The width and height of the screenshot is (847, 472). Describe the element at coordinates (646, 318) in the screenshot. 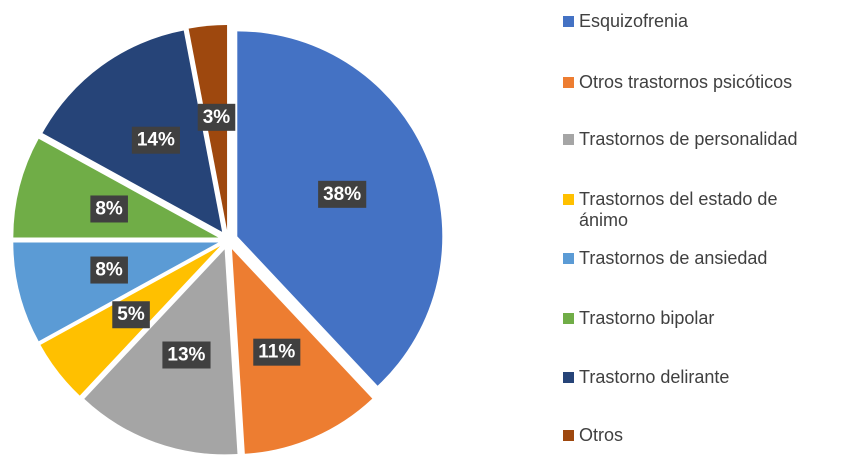

I see `legend-label: Trastorno bipolar` at that location.